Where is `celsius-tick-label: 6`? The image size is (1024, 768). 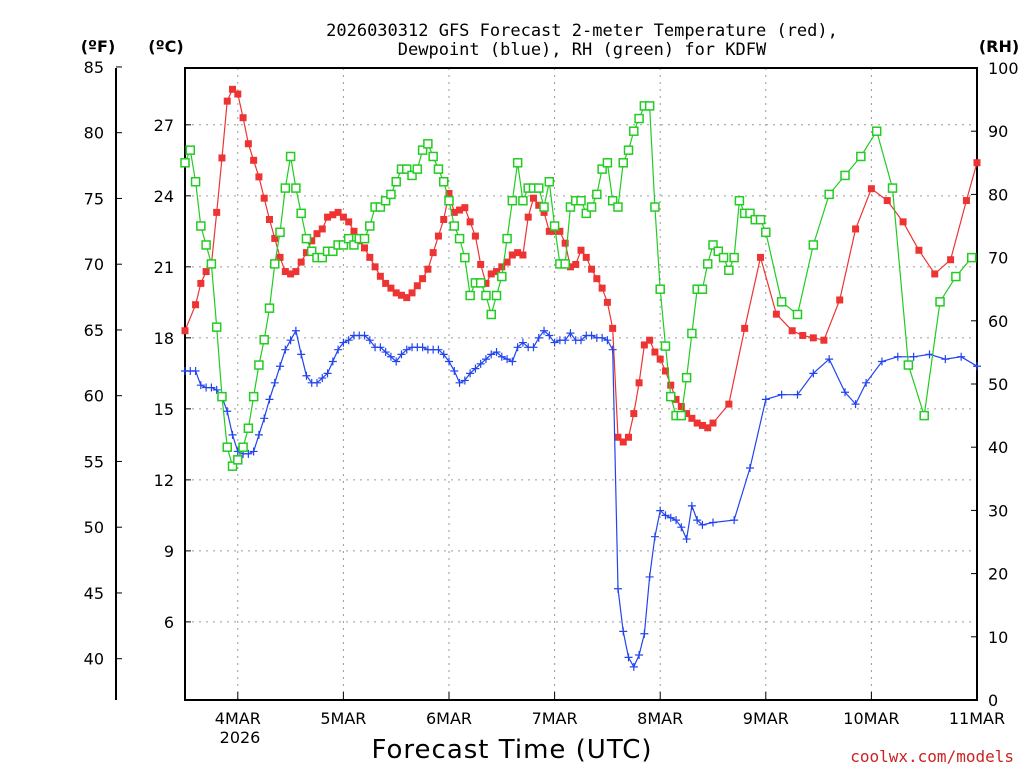 celsius-tick-label: 6 is located at coordinates (169, 622).